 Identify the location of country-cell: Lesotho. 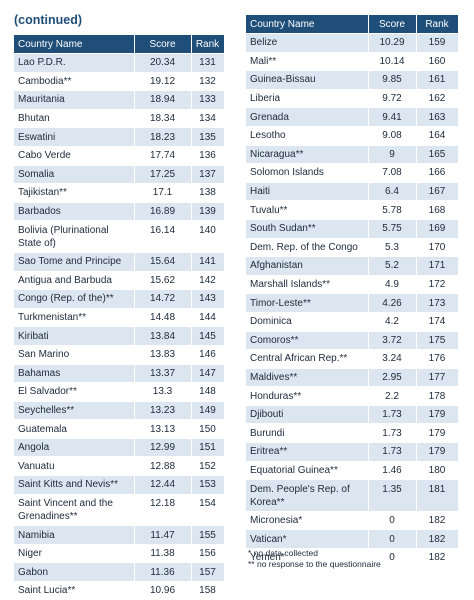
(307, 135).